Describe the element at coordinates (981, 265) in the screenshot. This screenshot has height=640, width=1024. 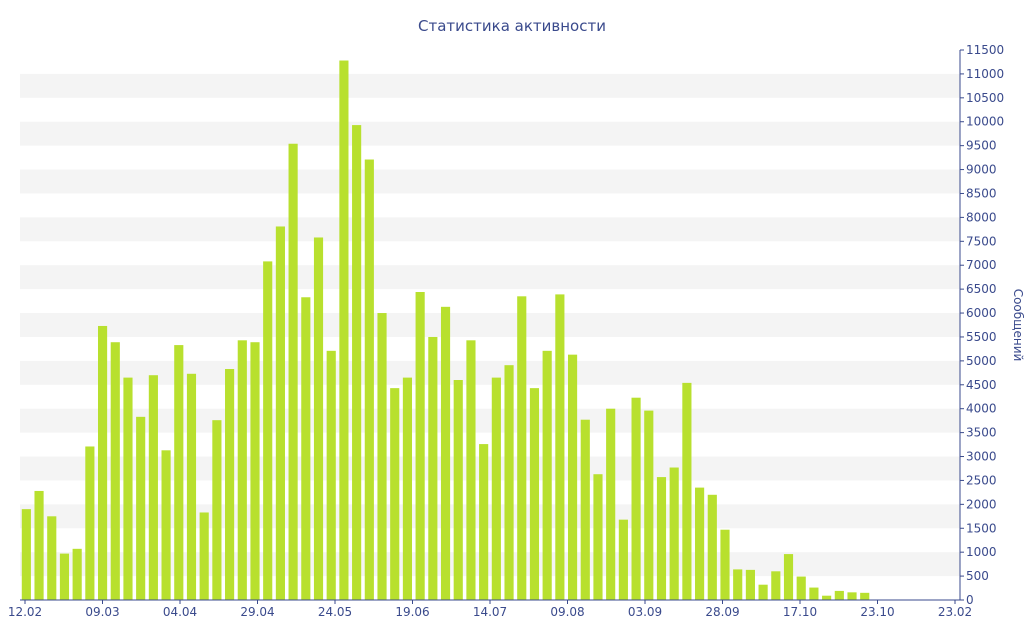
I see `y-tick-label: 7000` at that location.